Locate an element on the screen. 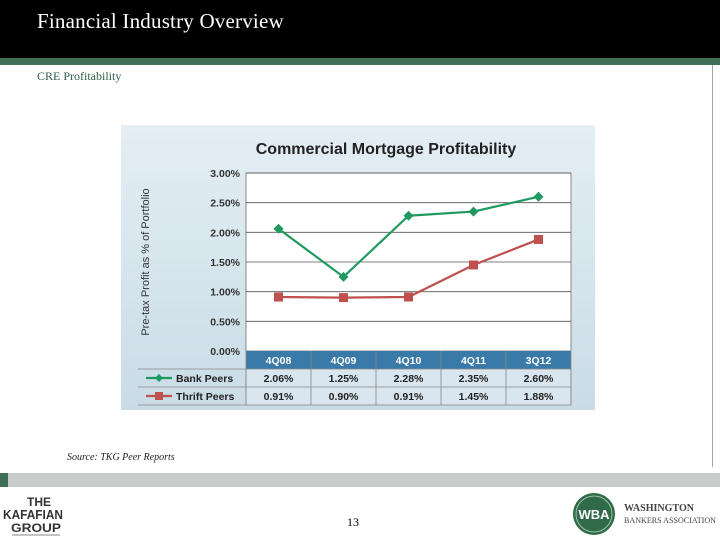 The height and width of the screenshot is (540, 720). table-value: 2.06% is located at coordinates (279, 379).